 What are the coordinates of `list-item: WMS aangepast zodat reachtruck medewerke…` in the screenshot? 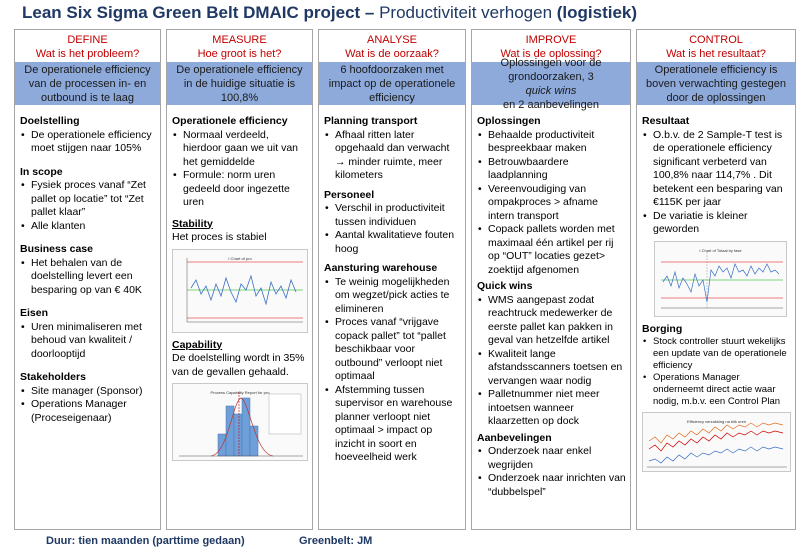 It's located at (551, 321).